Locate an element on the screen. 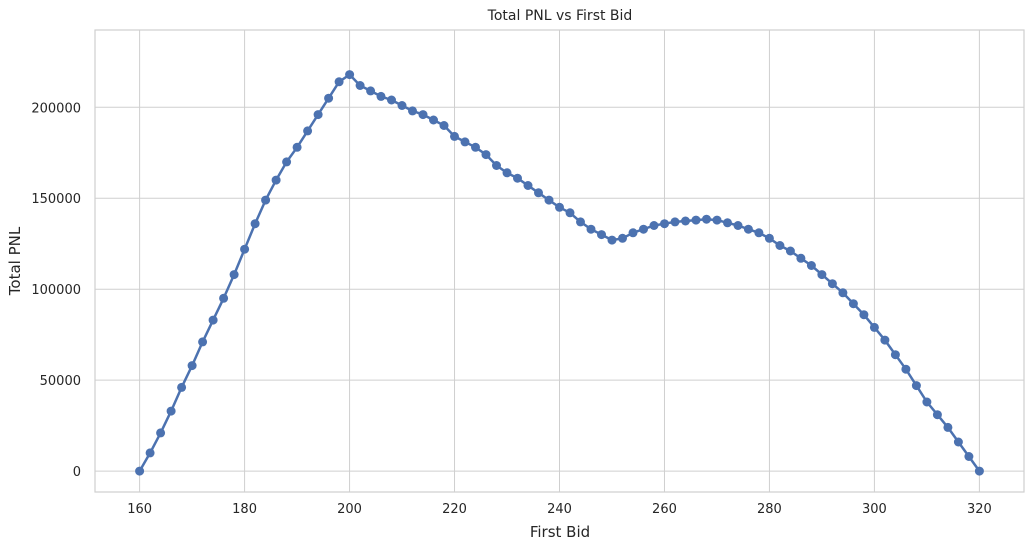 This screenshot has width=1034, height=550. x-tick-label: 280 is located at coordinates (769, 509).